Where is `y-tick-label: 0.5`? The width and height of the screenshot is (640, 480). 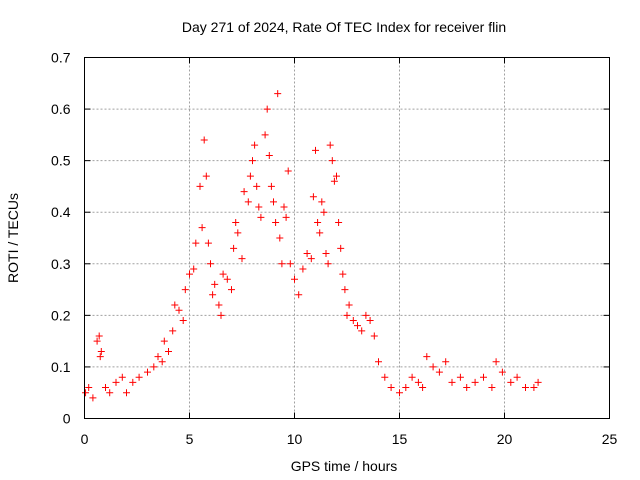
y-tick-label: 0.5 is located at coordinates (61, 161).